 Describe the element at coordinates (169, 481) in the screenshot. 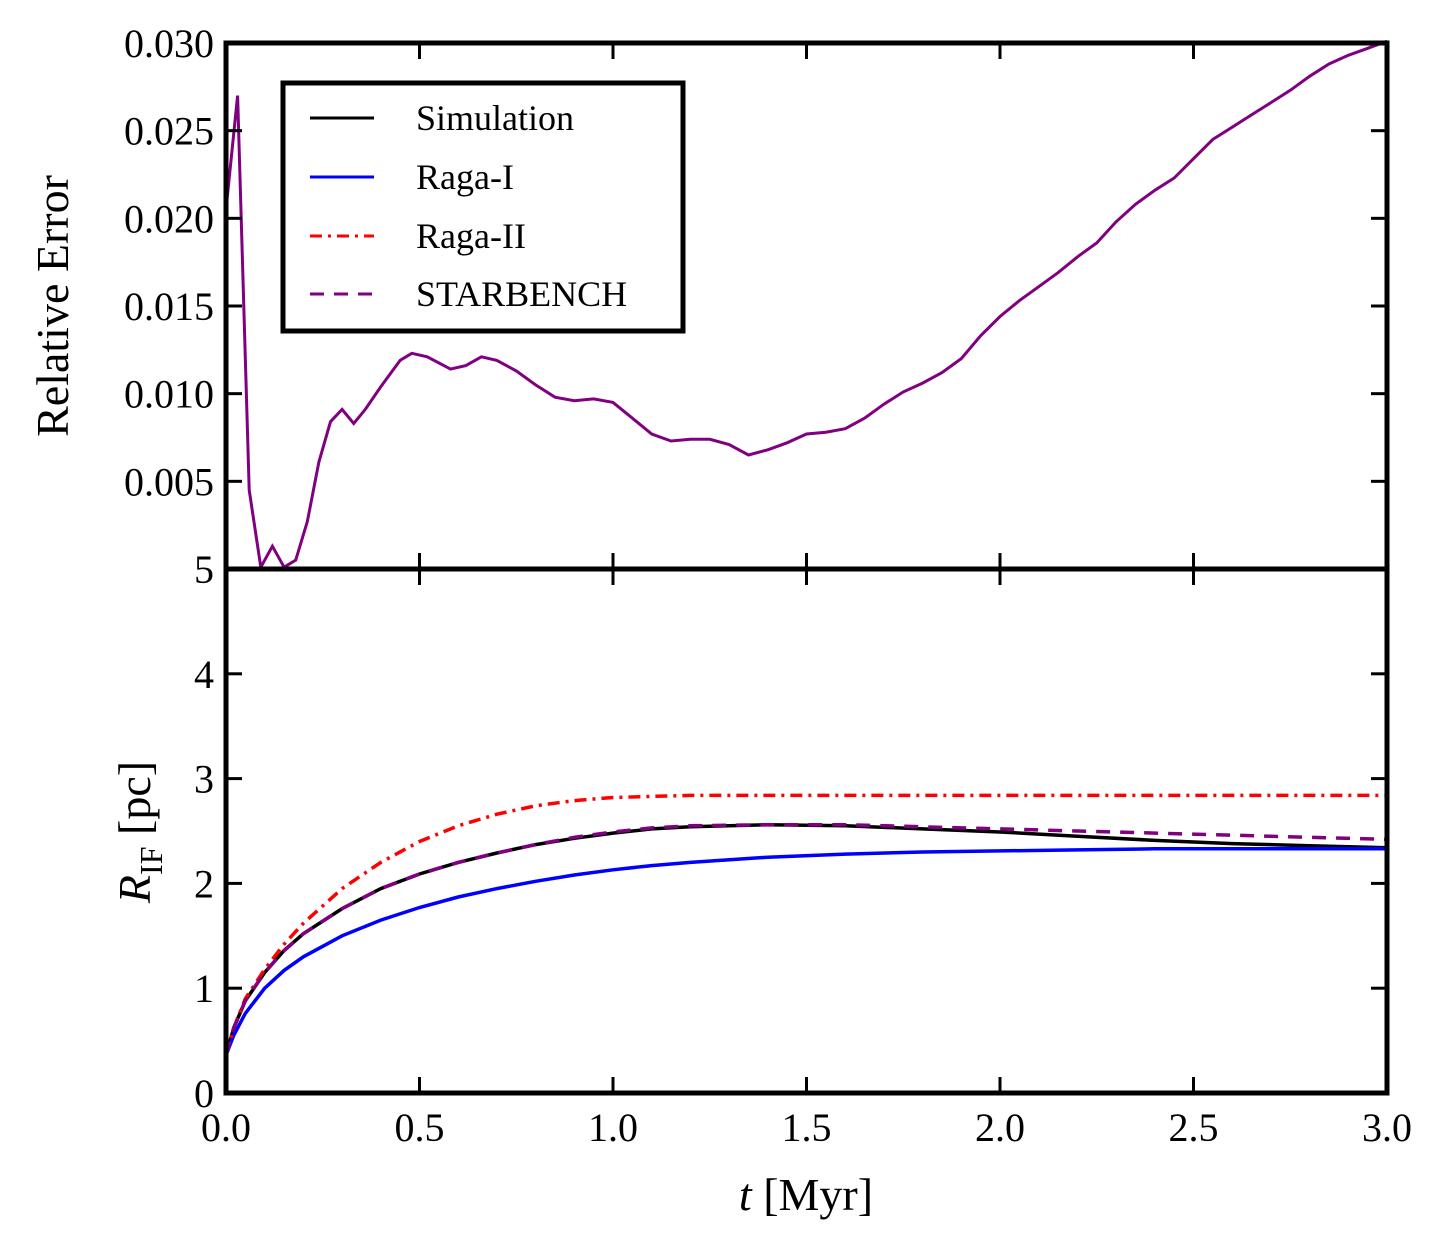

I see `top-ytick-label: 0.005` at that location.